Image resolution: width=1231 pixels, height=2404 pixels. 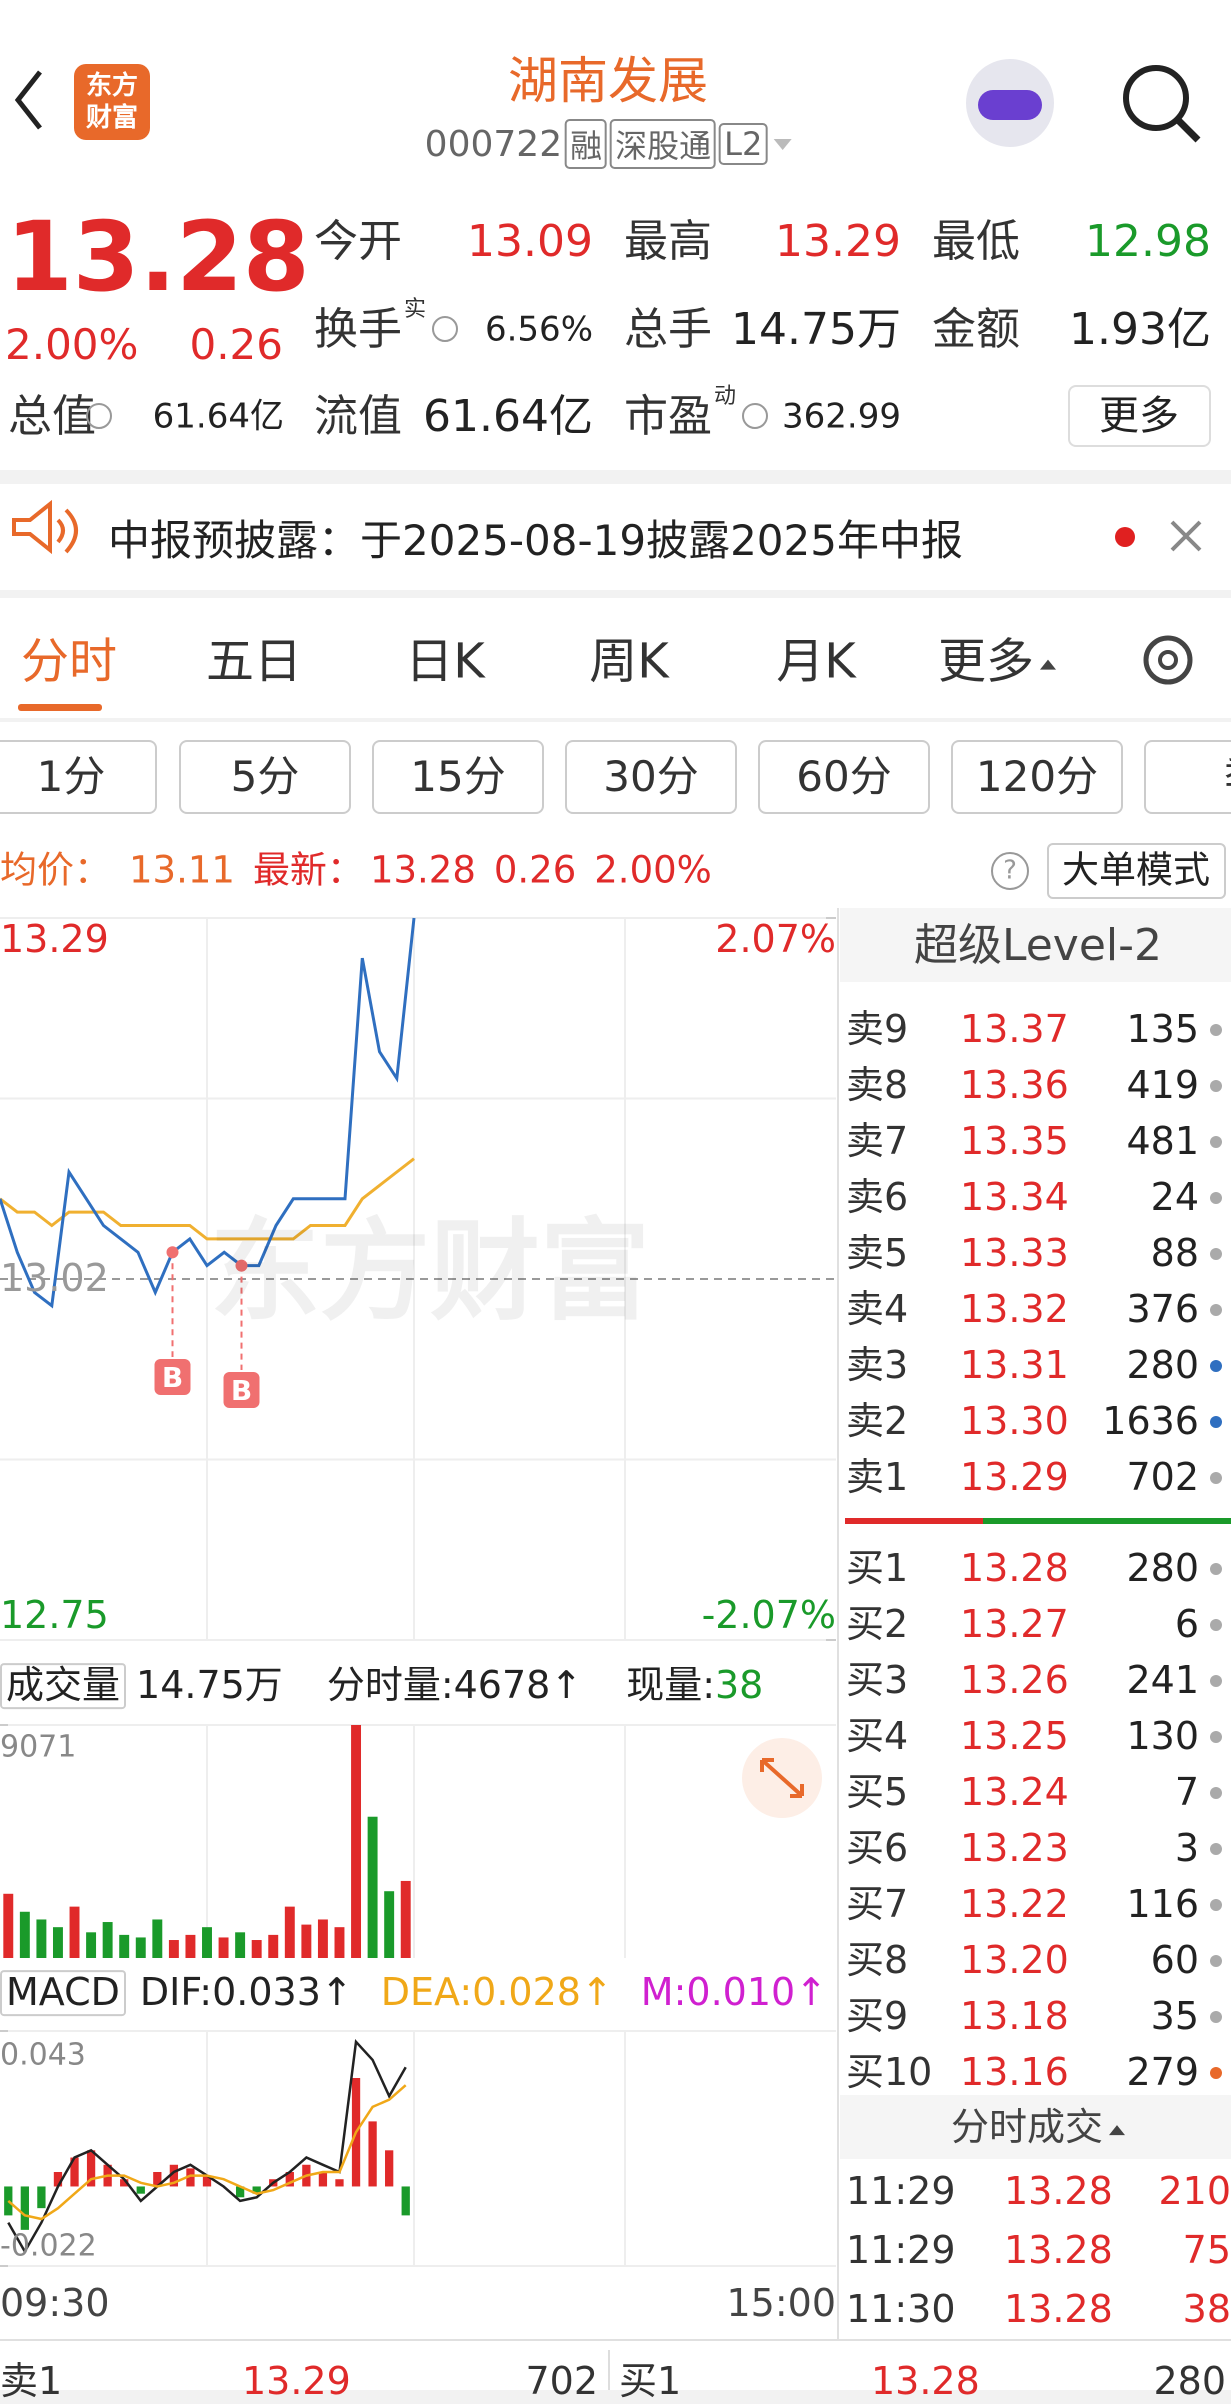 What do you see at coordinates (54, 1278) in the screenshot?
I see `y-tick-label: 13.02` at bounding box center [54, 1278].